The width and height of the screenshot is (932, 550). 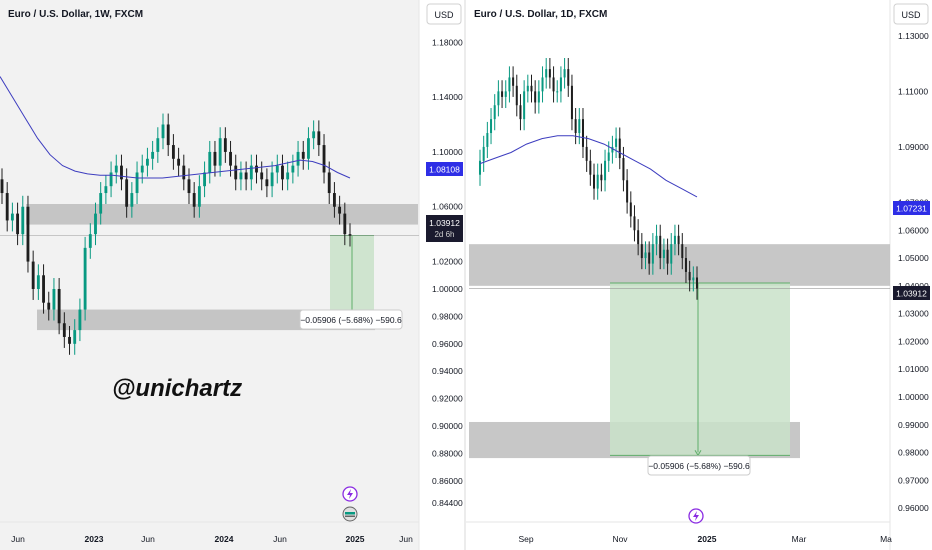 I want to click on y-tick-label: 0.84400, so click(x=447, y=503).